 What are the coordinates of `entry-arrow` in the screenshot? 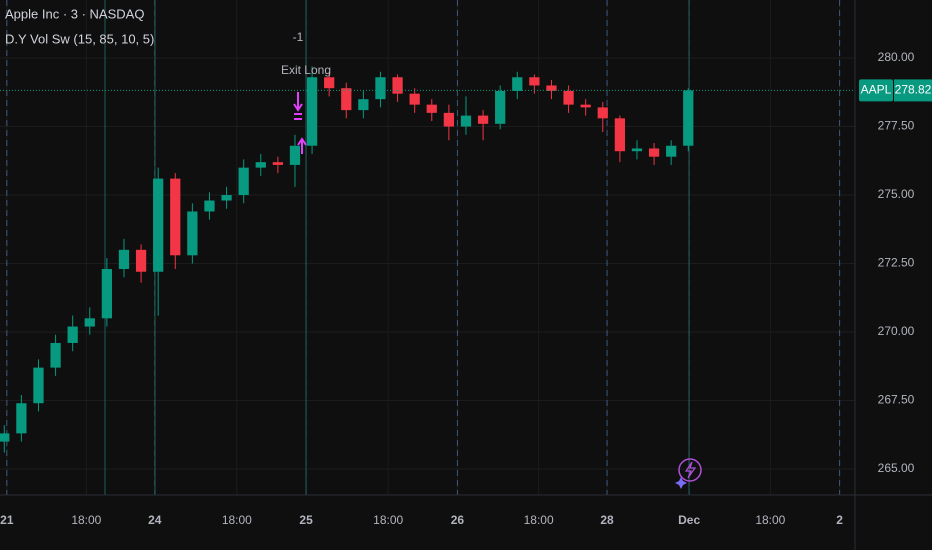 It's located at (302, 145).